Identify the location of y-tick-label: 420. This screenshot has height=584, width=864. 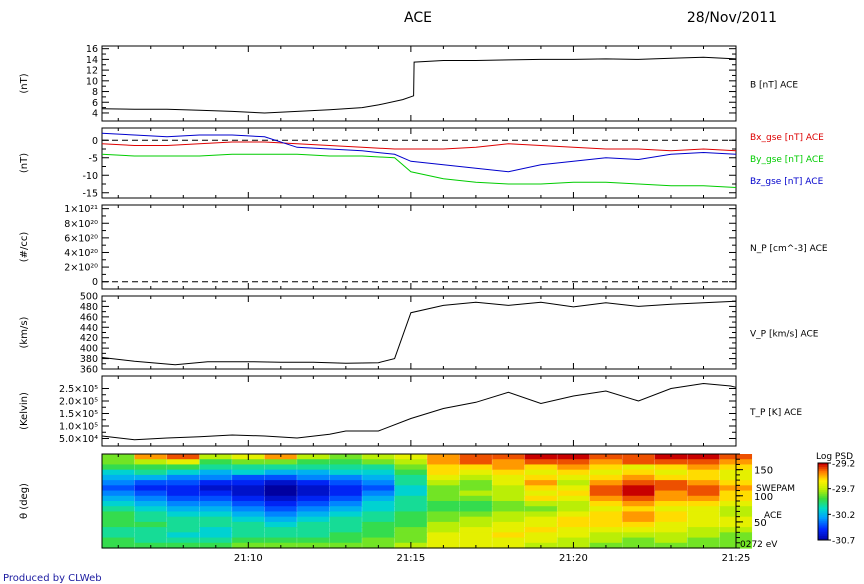
(89, 338).